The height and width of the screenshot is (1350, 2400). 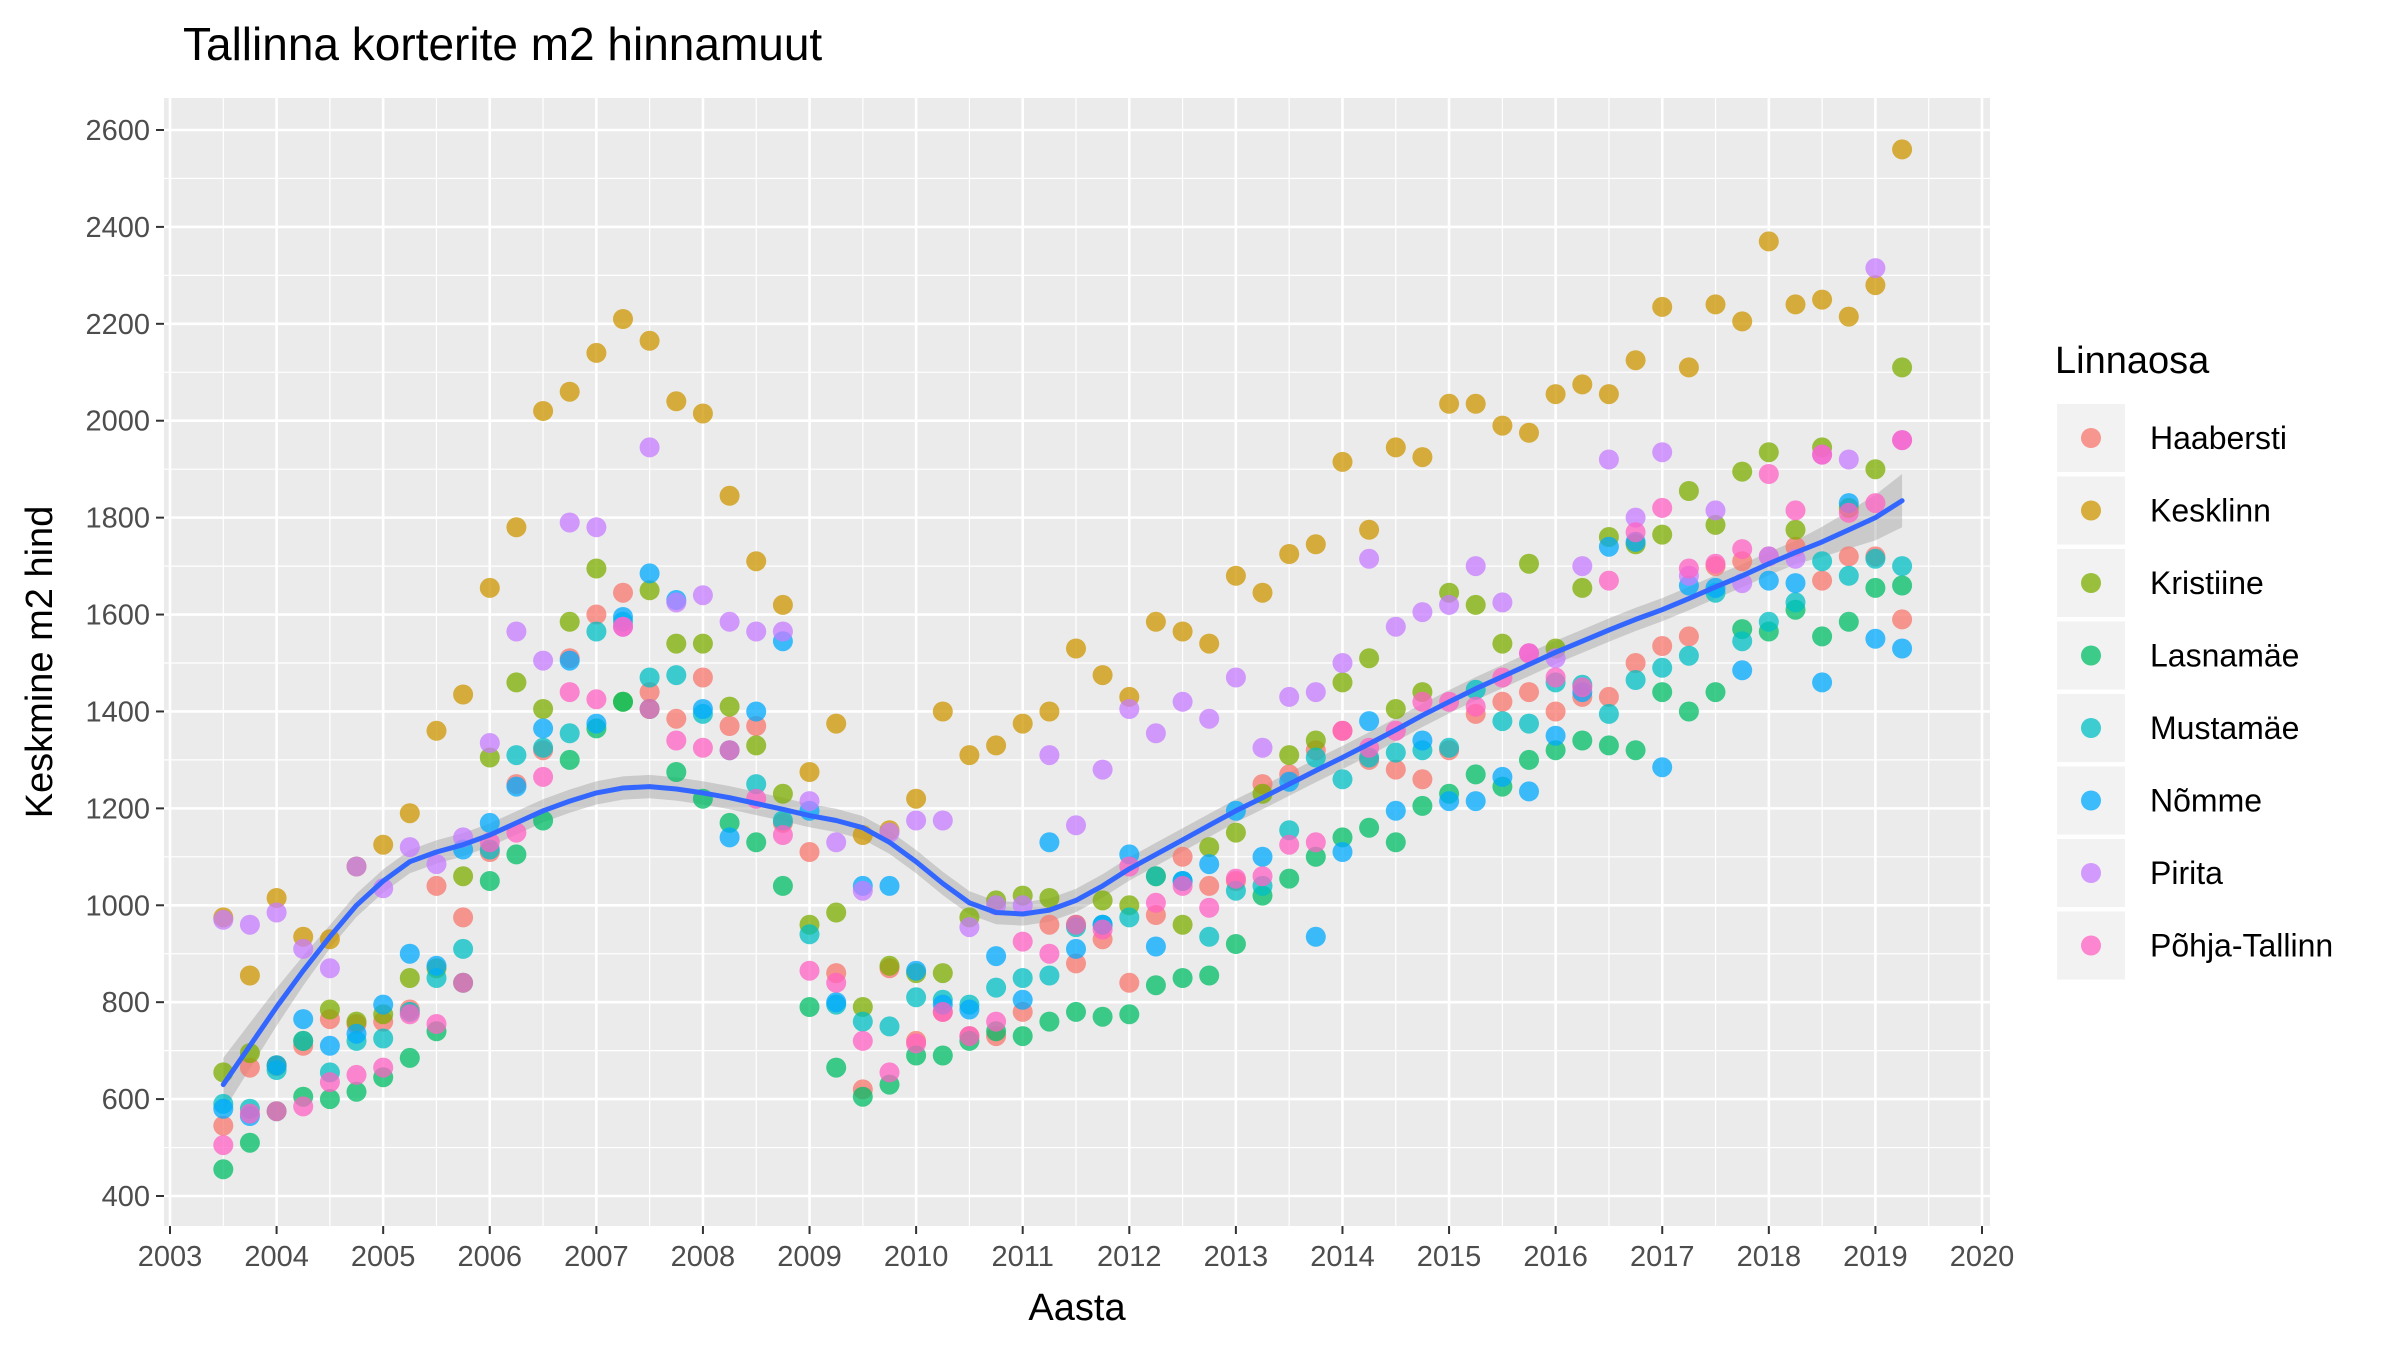 What do you see at coordinates (126, 1003) in the screenshot?
I see `y-tick-label: 800` at bounding box center [126, 1003].